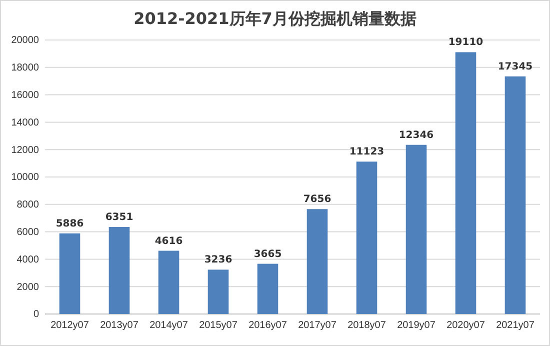 The width and height of the screenshot is (550, 346). What do you see at coordinates (36, 314) in the screenshot?
I see `y-tick-label: 0` at bounding box center [36, 314].